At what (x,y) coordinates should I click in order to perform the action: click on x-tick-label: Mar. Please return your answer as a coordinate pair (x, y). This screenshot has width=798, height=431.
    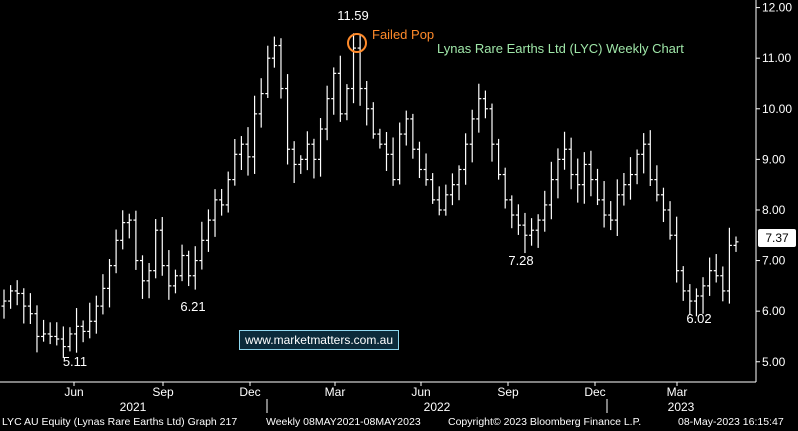
    Looking at the image, I should click on (335, 392).